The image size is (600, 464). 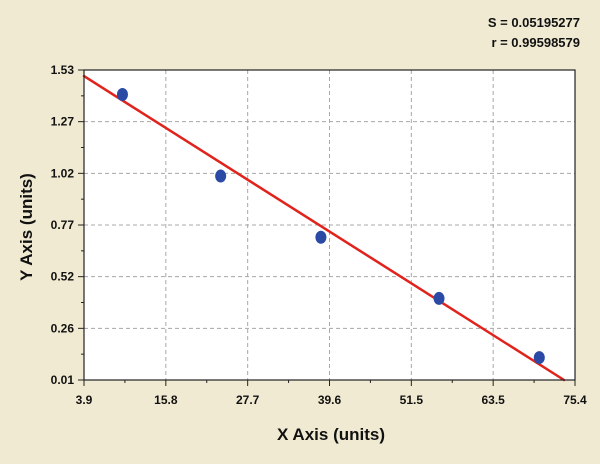 I want to click on x-tick-label: 3.9, so click(x=84, y=400).